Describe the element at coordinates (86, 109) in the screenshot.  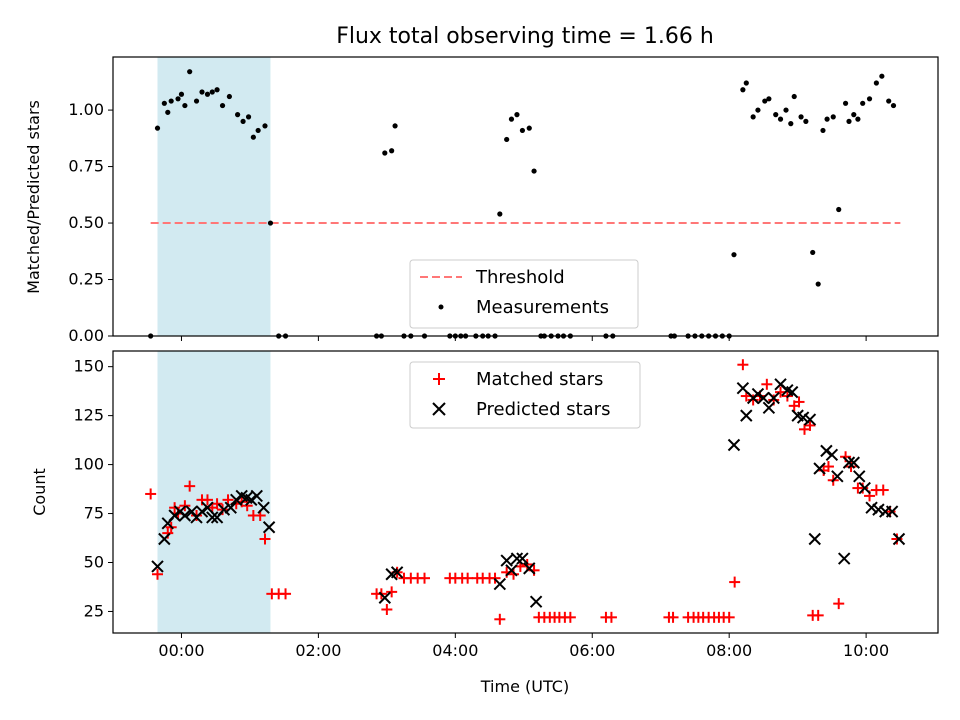
I see `top-y-tick-label: 1.00` at that location.